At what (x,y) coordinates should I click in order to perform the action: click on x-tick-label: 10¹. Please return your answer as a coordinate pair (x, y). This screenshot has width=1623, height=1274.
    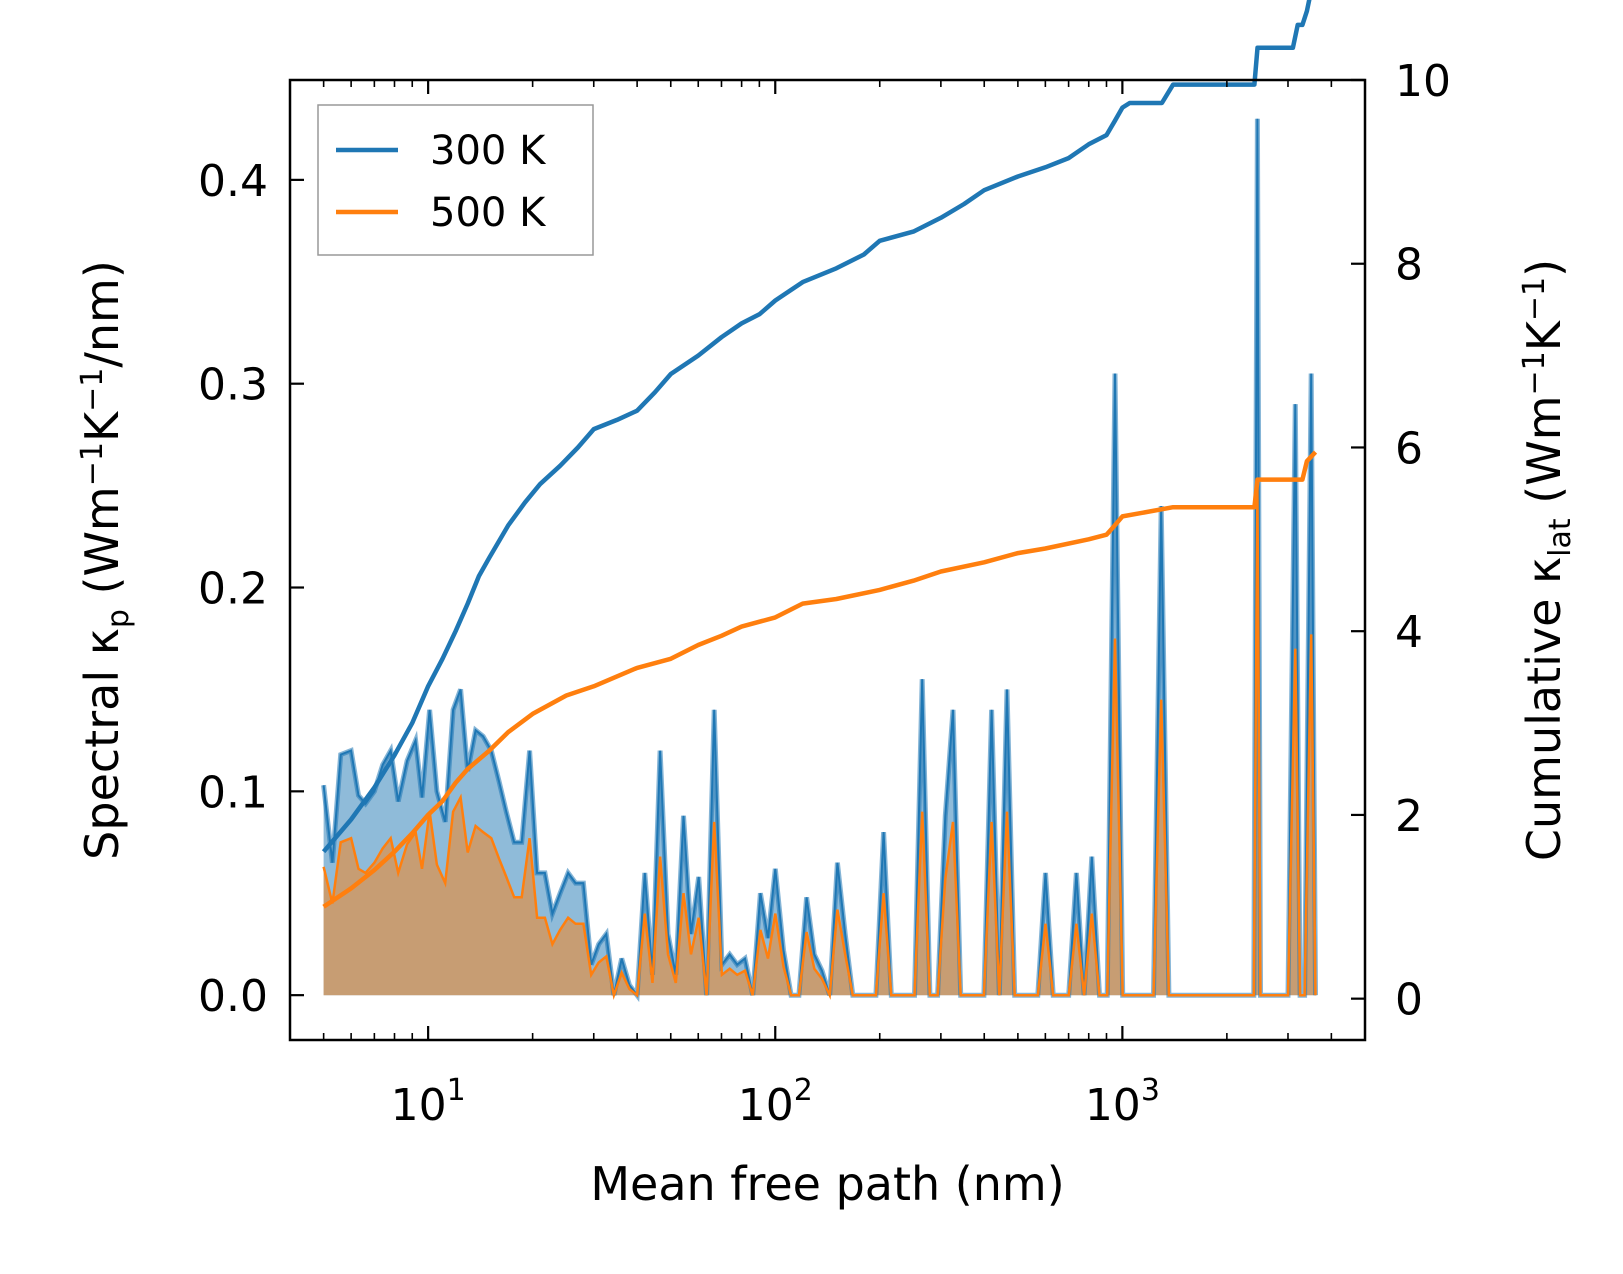
    Looking at the image, I should click on (428, 1102).